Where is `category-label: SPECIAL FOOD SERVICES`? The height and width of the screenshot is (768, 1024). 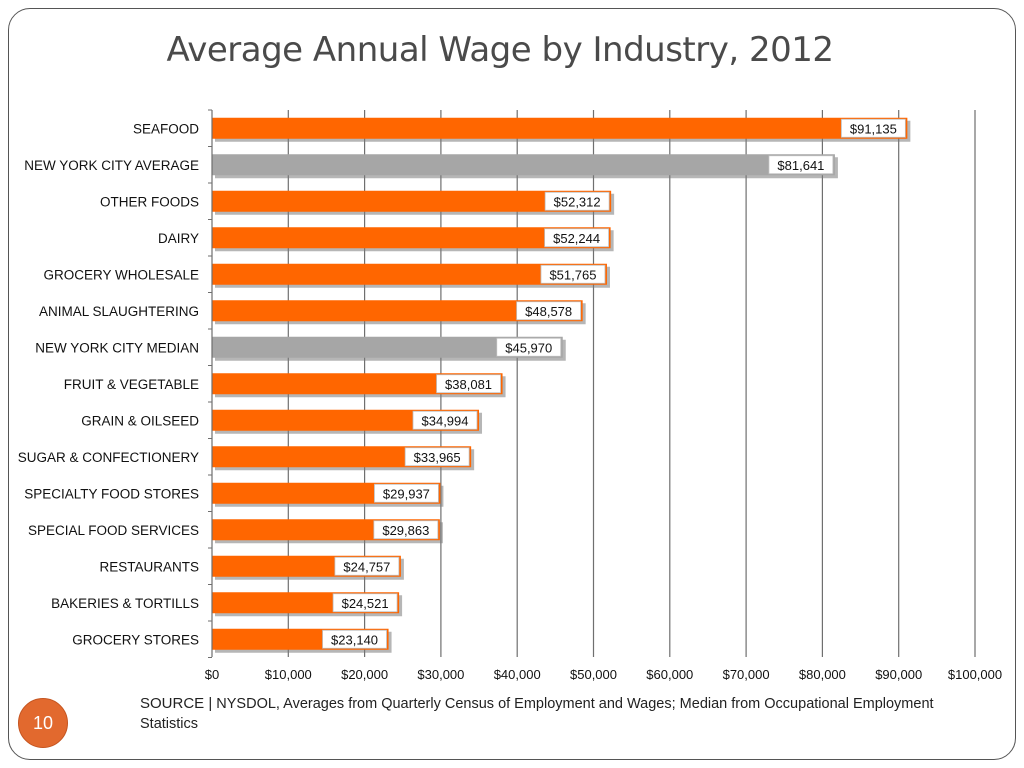
category-label: SPECIAL FOOD SERVICES is located at coordinates (113, 530).